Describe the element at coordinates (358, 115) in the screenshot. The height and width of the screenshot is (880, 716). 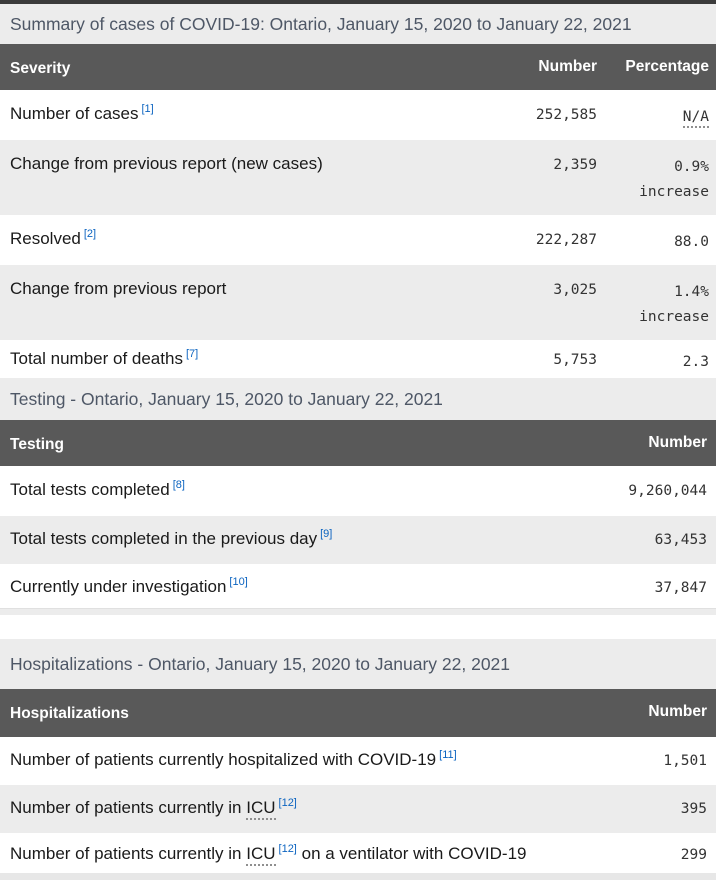
I see `table-row: Number of cases [1] 252,585 N/A` at that location.